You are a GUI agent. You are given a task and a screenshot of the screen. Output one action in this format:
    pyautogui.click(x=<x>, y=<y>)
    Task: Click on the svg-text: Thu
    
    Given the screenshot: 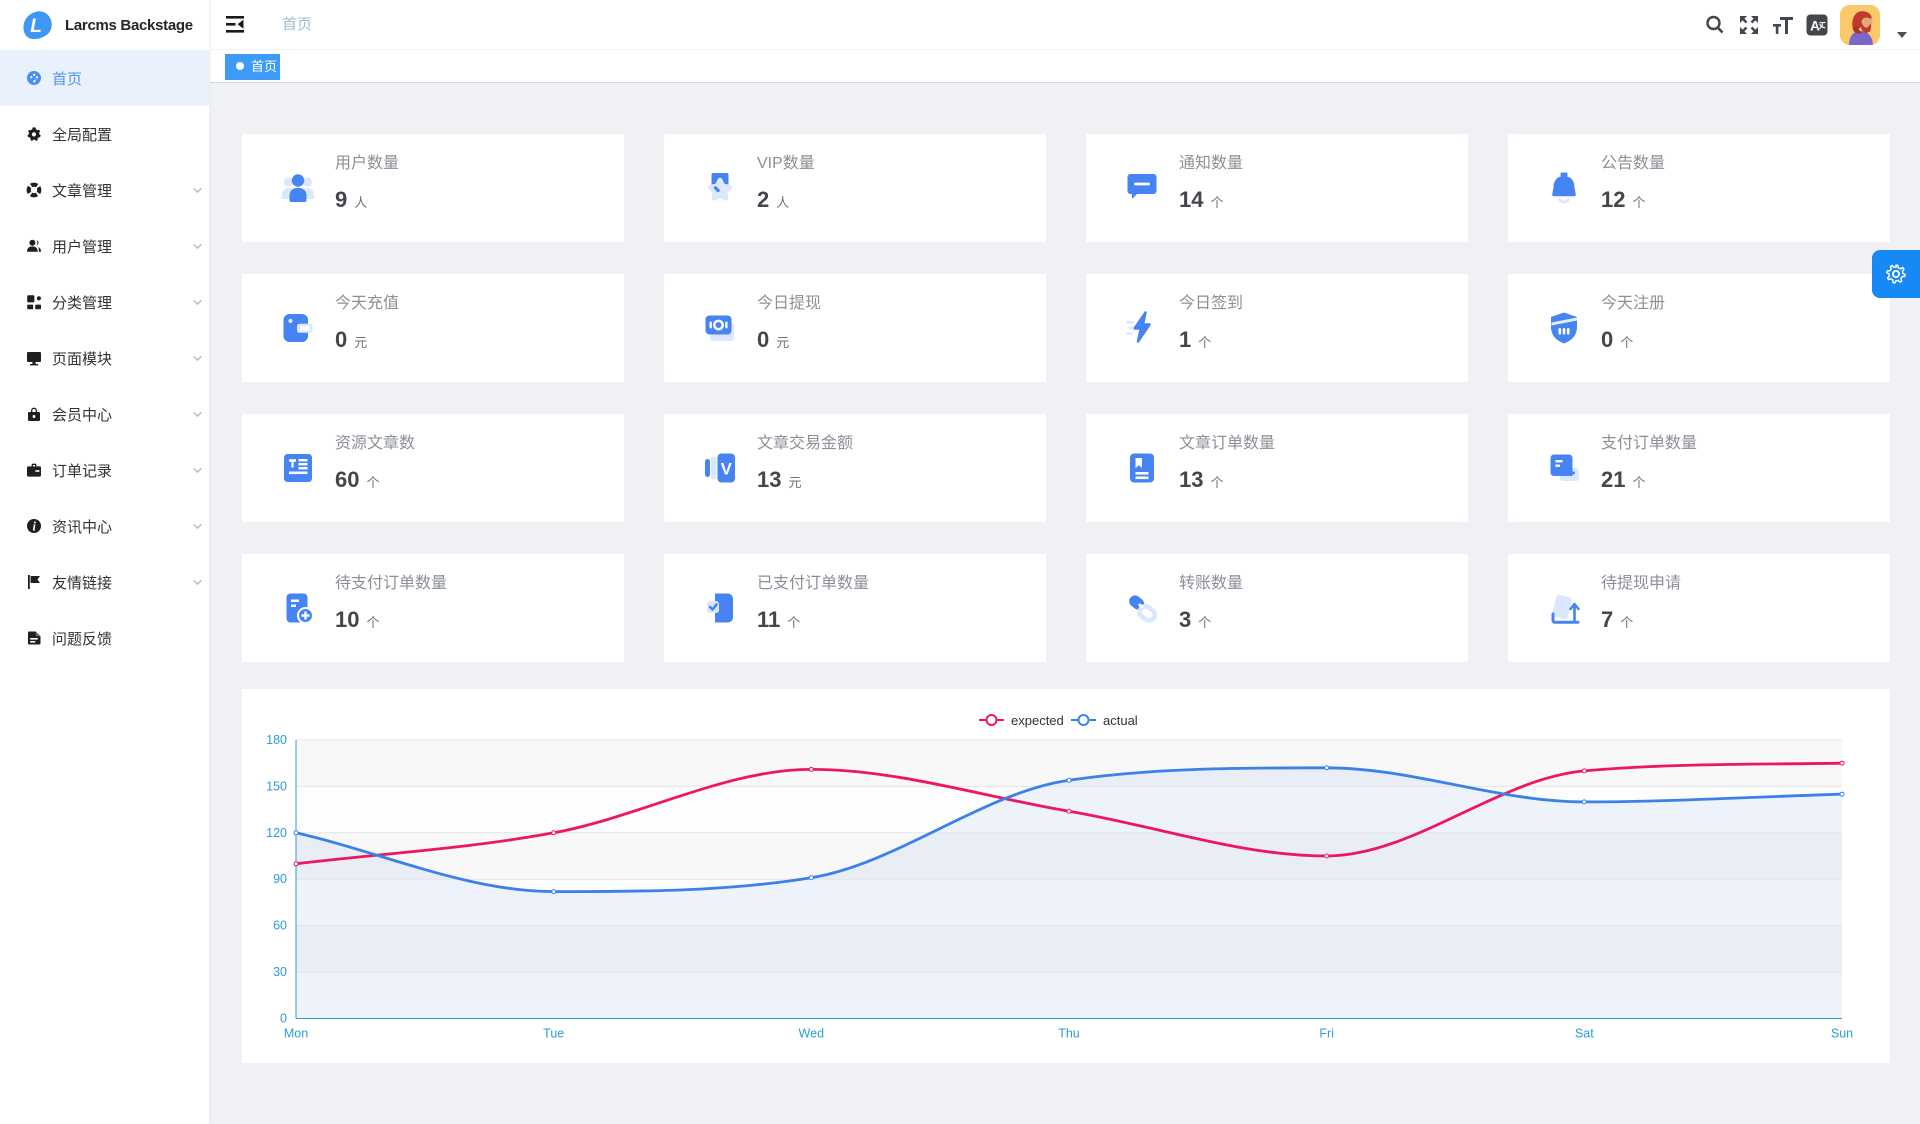 What is the action you would take?
    pyautogui.click(x=1069, y=1034)
    